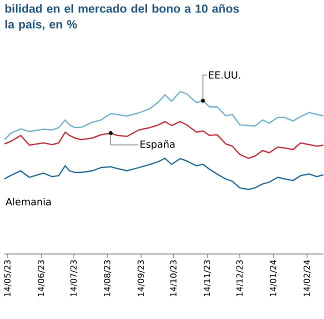 The width and height of the screenshot is (324, 319). Describe the element at coordinates (307, 278) in the screenshot. I see `x-tick-label: 14/02/24` at that location.